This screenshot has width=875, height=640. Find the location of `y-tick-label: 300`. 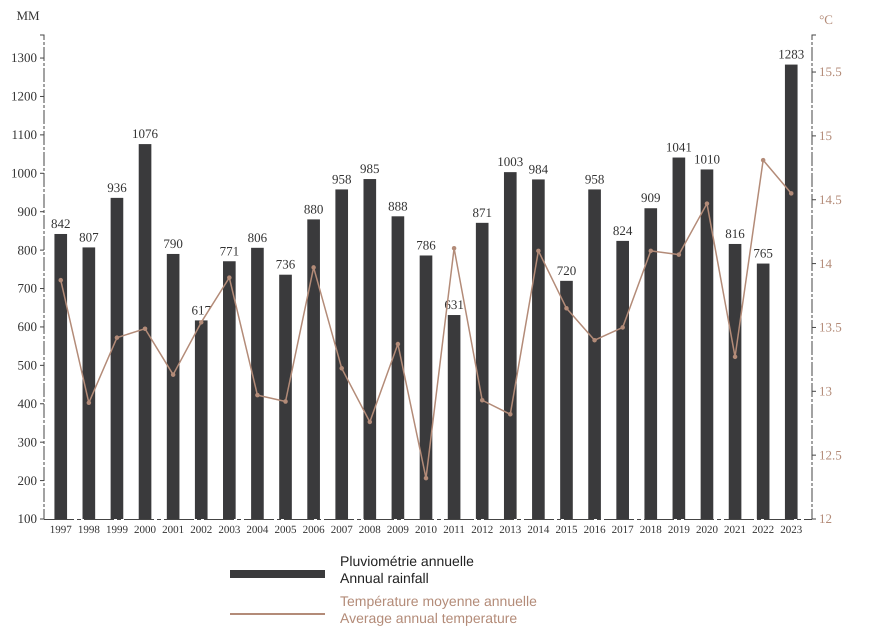

y-tick-label: 300 is located at coordinates (27, 442).